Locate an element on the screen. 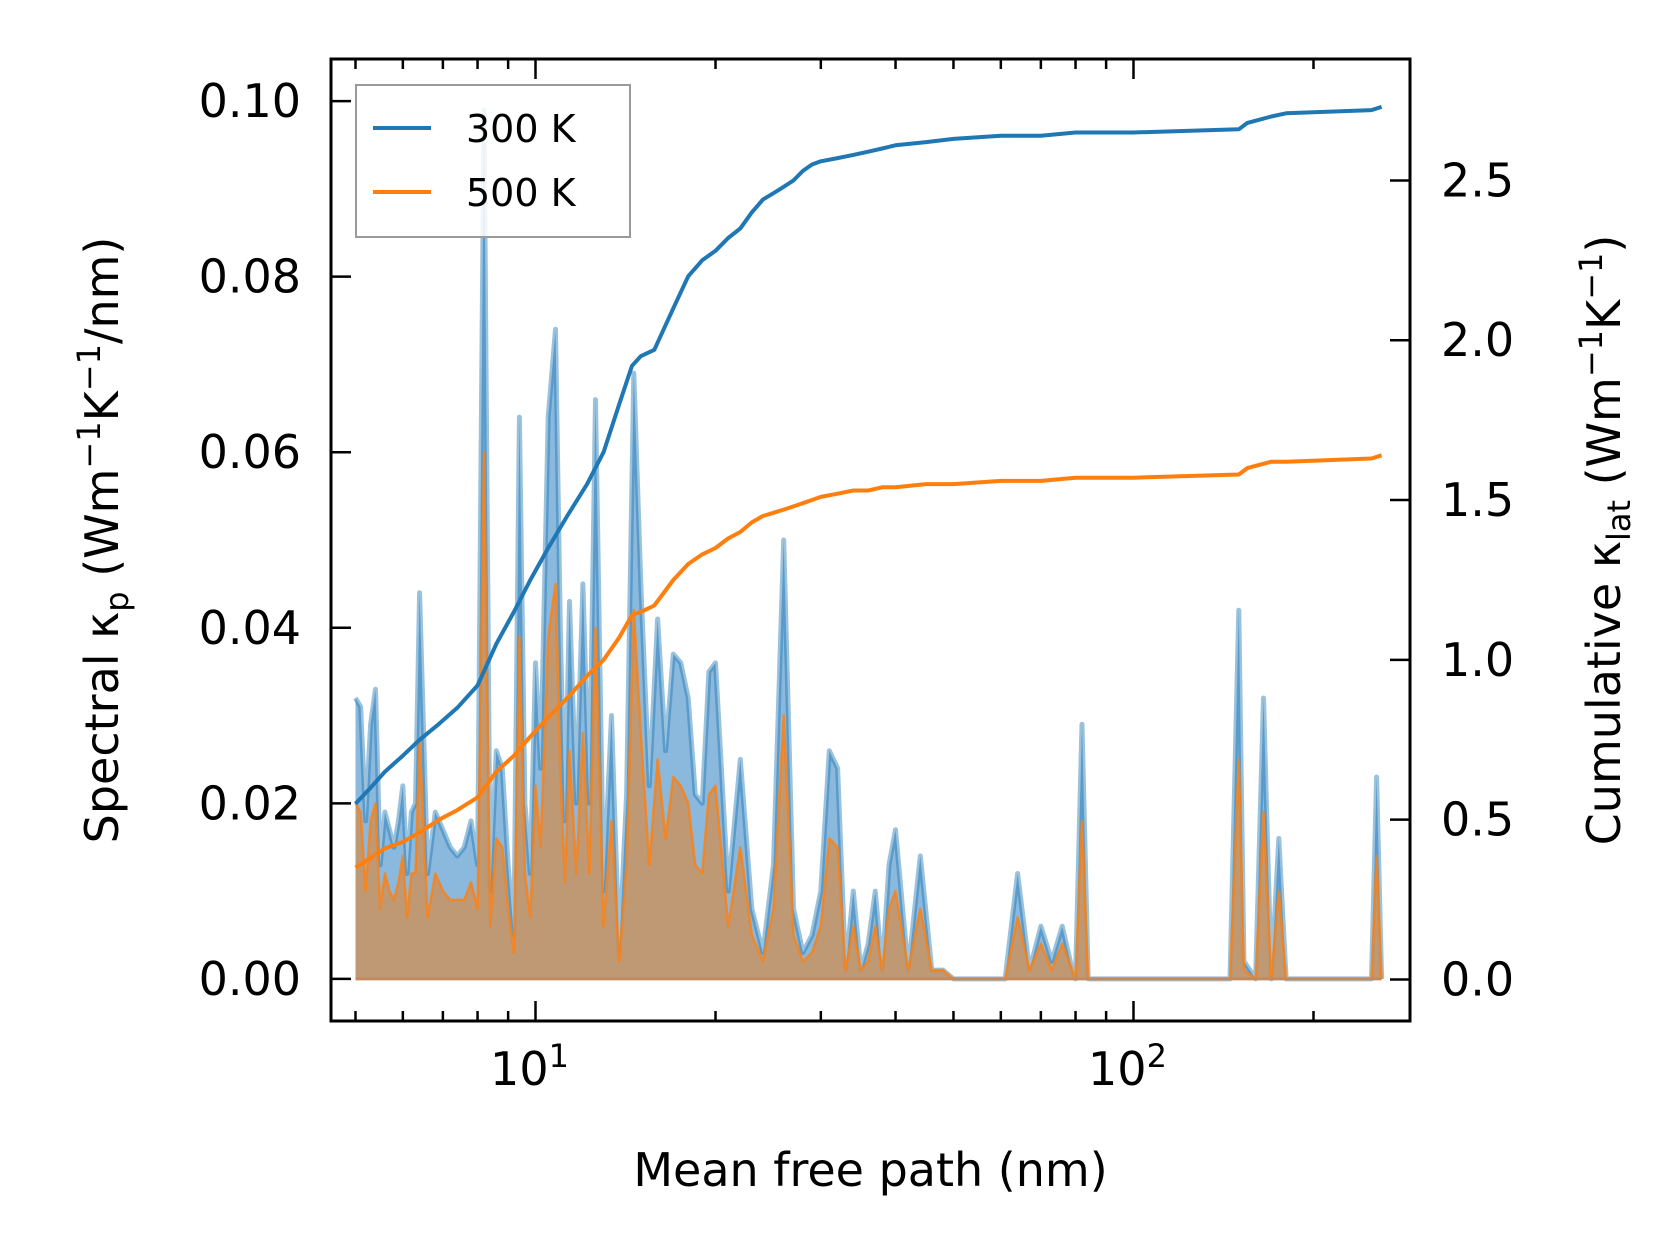 The height and width of the screenshot is (1254, 1679). x-tick-label: 10² is located at coordinates (1127, 1066).